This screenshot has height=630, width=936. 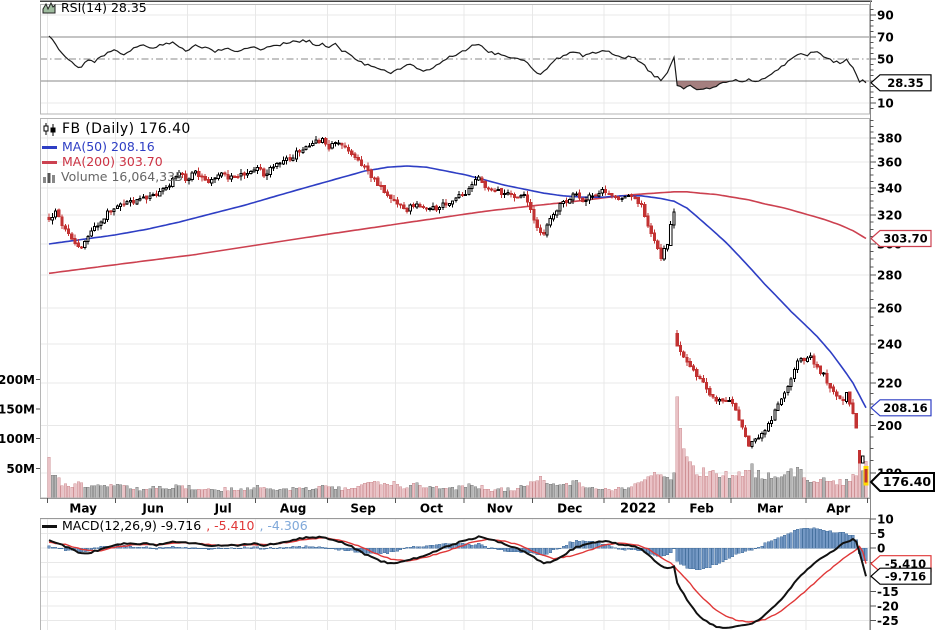 I want to click on month-label: Dec, so click(x=569, y=509).